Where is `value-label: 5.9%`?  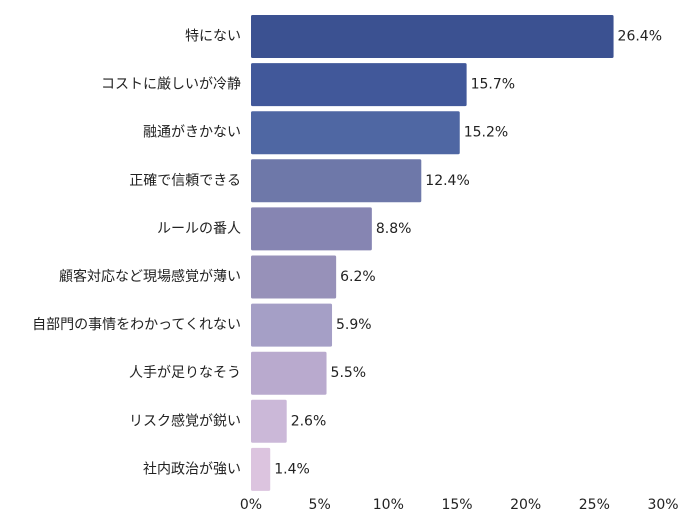 value-label: 5.9% is located at coordinates (354, 325).